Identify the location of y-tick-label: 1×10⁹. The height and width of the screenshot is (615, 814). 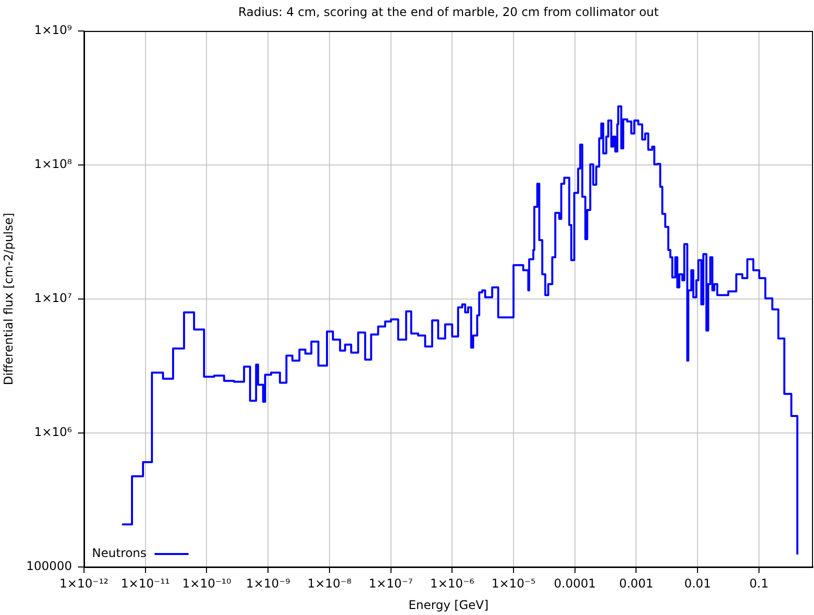
(53, 30).